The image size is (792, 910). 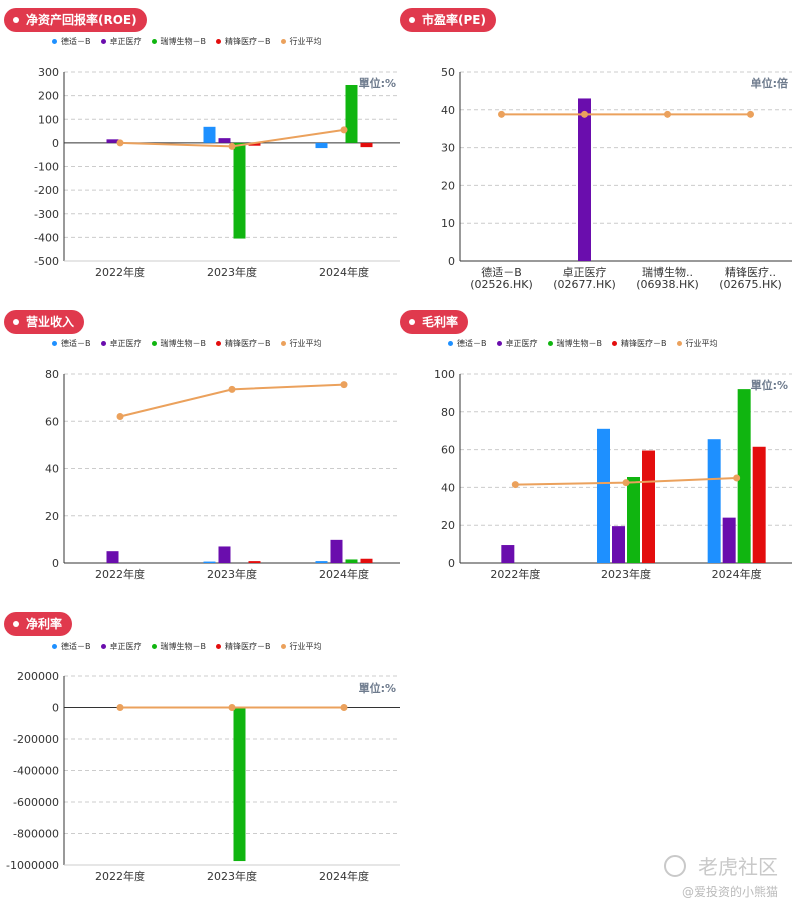 I want to click on y-tick-label: -600000, so click(x=36, y=802).